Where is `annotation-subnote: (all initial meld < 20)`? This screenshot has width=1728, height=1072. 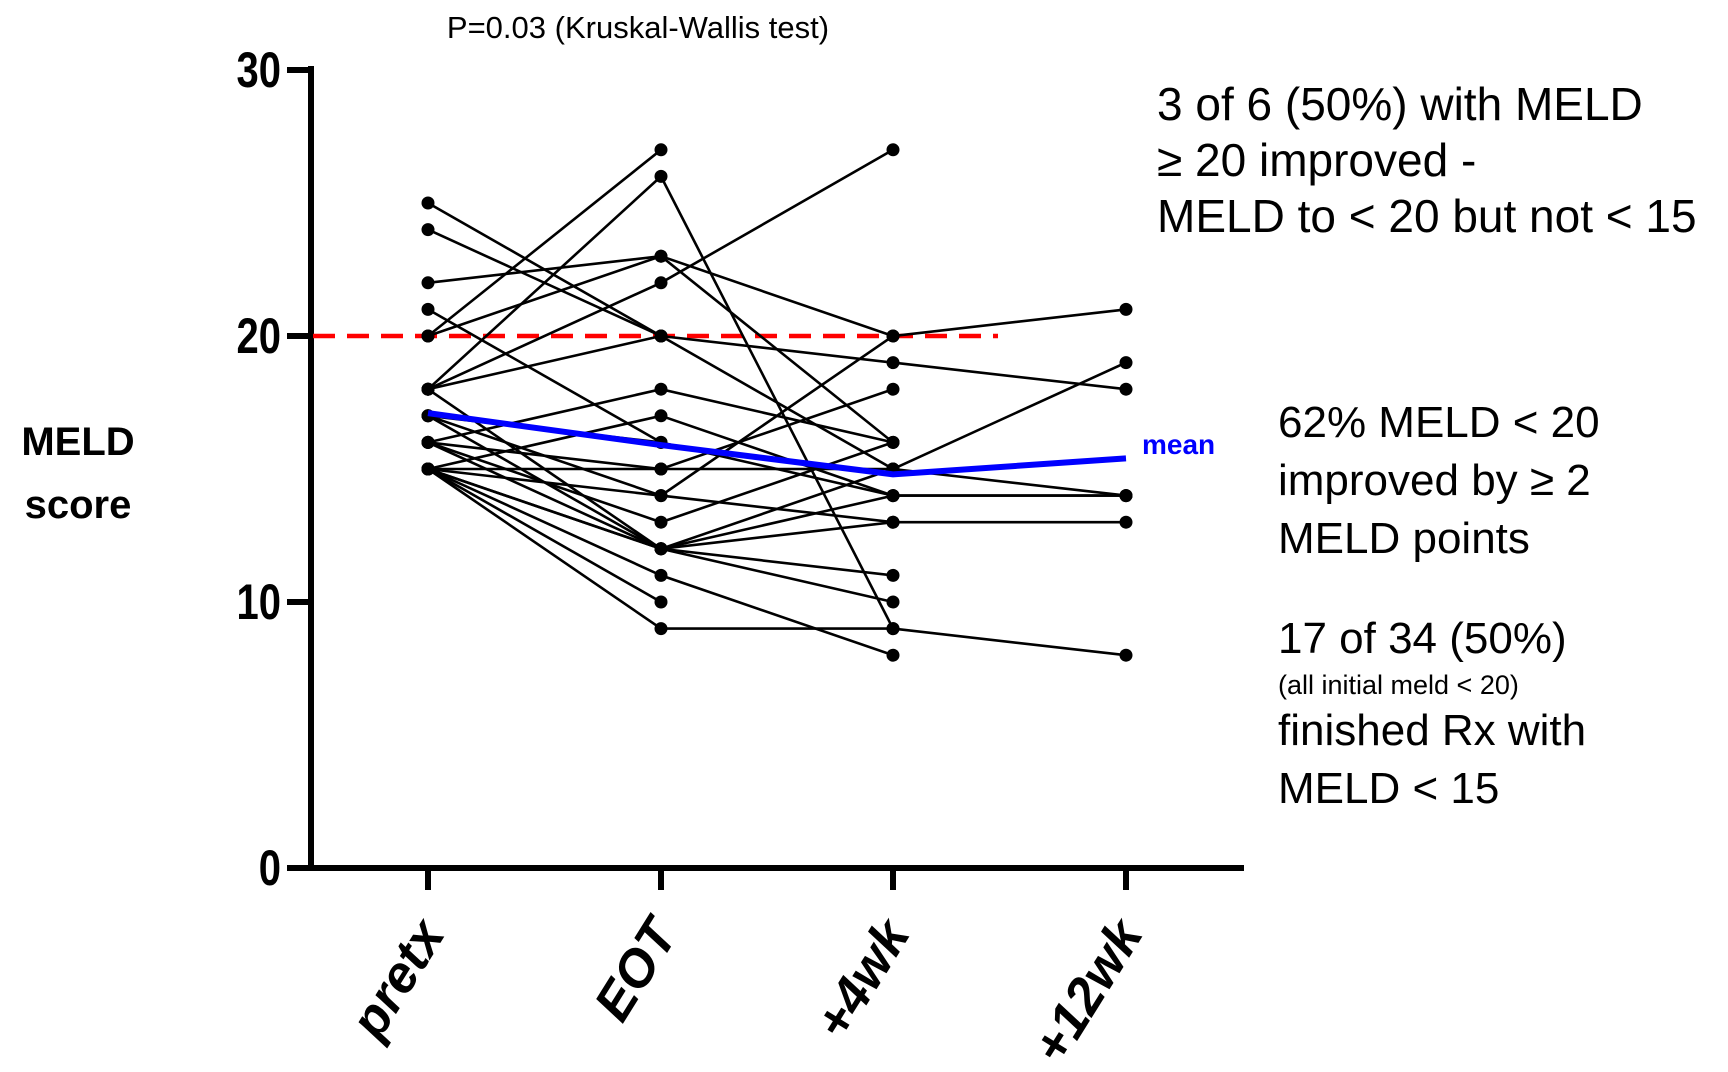
annotation-subnote: (all initial meld < 20) is located at coordinates (1398, 685).